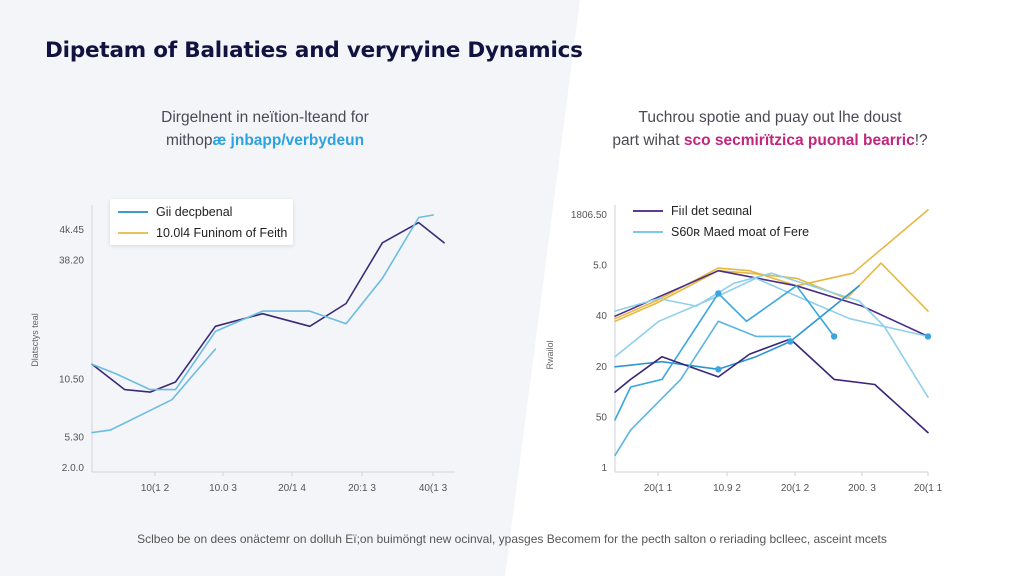 This screenshot has width=1024, height=576. I want to click on left-chart-legend: Gii decpbenal 10.0l4 Funinom of Feith, so click(201, 222).